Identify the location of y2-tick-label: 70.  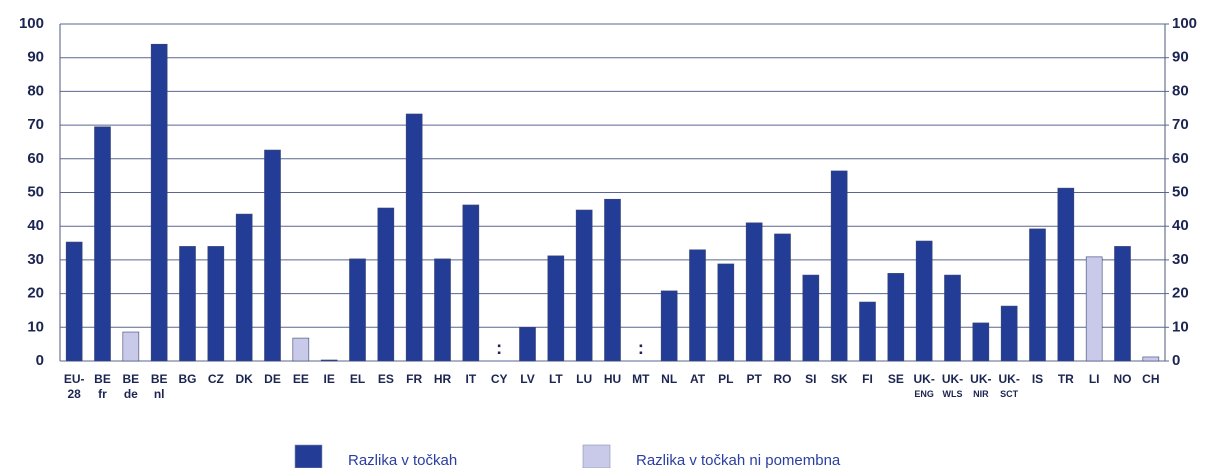
(1180, 124).